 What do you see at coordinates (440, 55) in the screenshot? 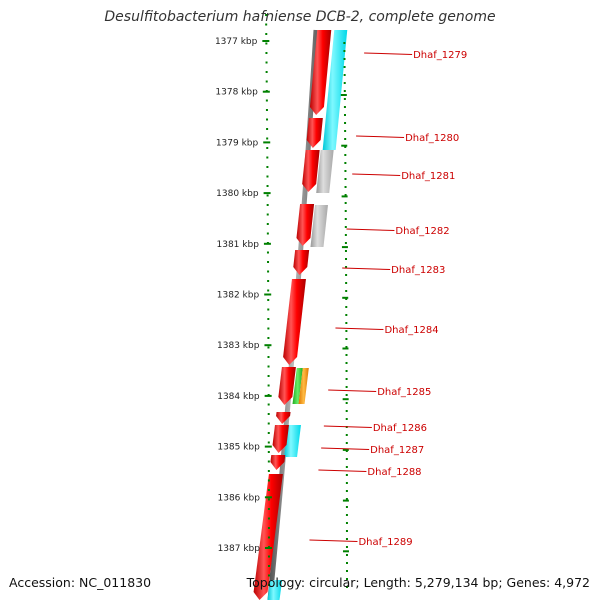
I see `gene-label: Dhaf_1279` at bounding box center [440, 55].